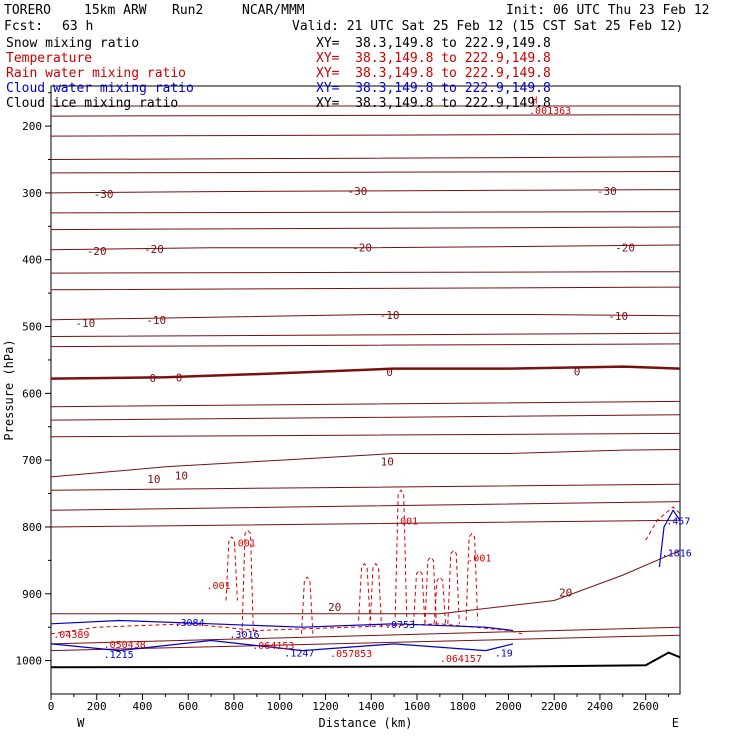 The height and width of the screenshot is (740, 740). I want to click on resolution-label: 15km ARW, so click(115, 10).